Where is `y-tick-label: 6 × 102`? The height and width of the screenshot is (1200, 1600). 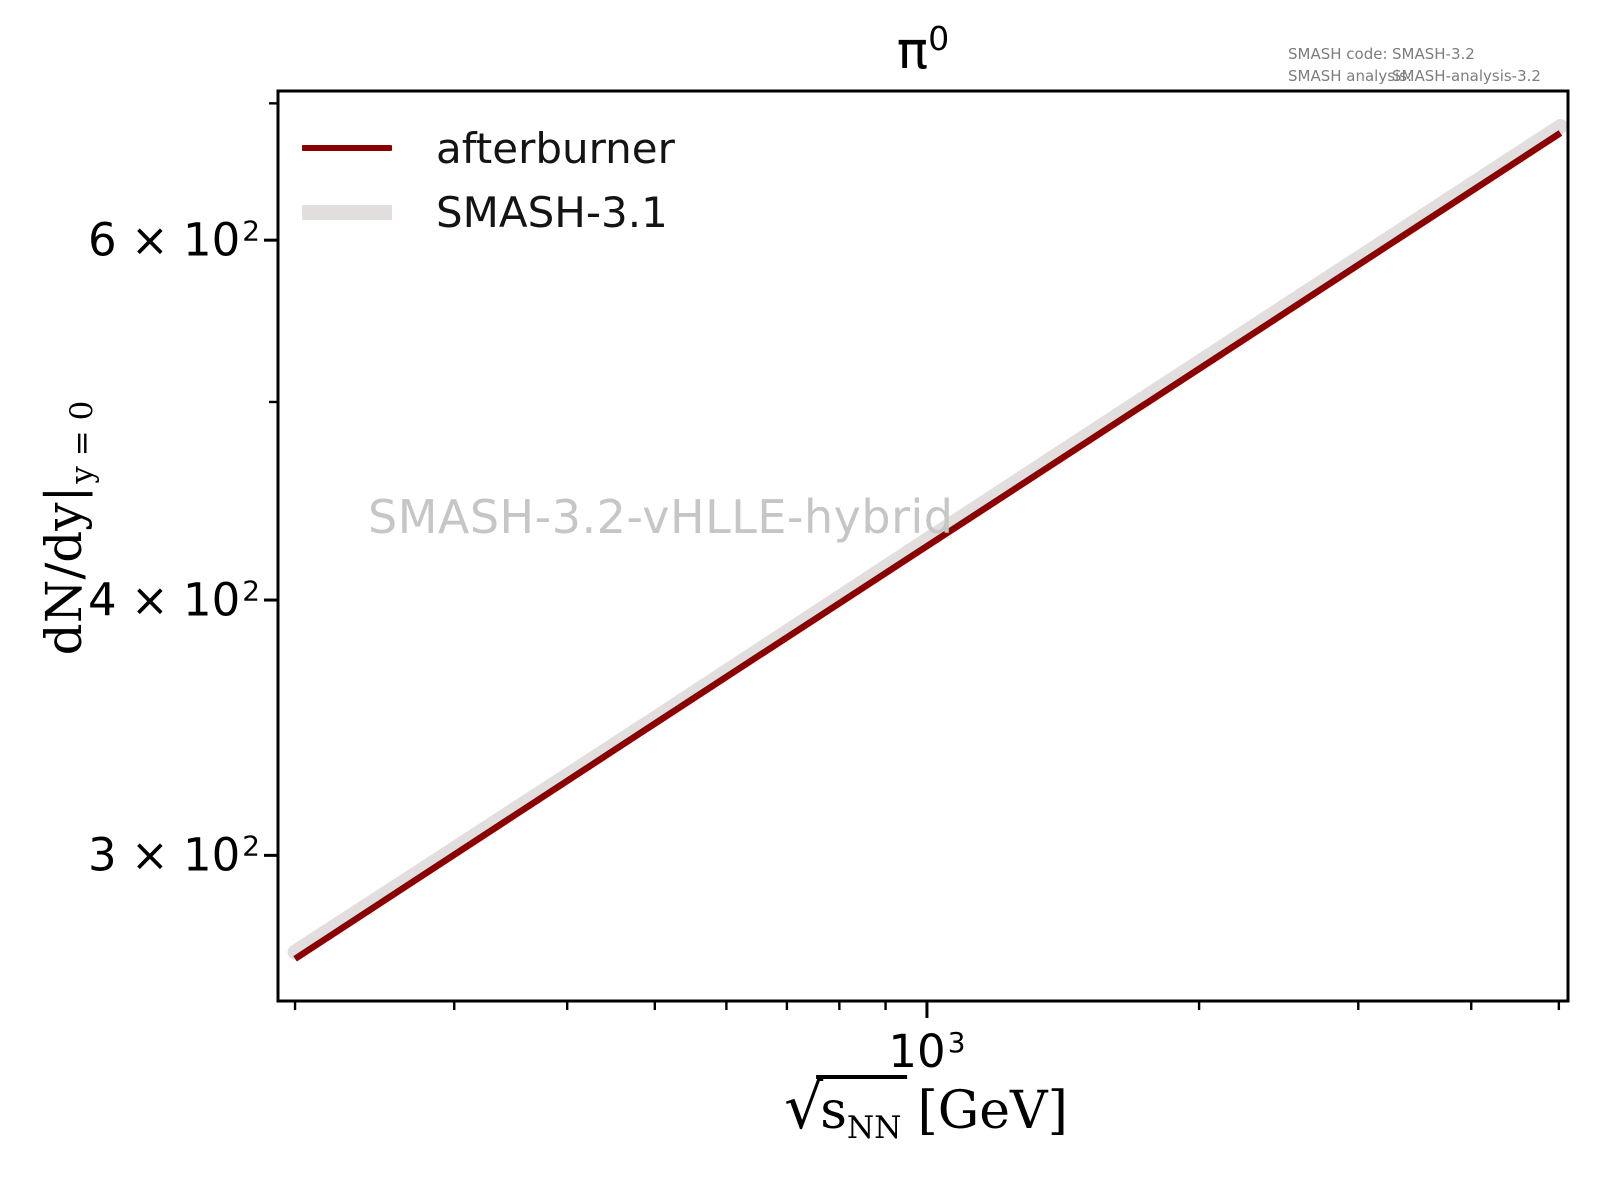
y-tick-label: 6 × 102 is located at coordinates (174, 240).